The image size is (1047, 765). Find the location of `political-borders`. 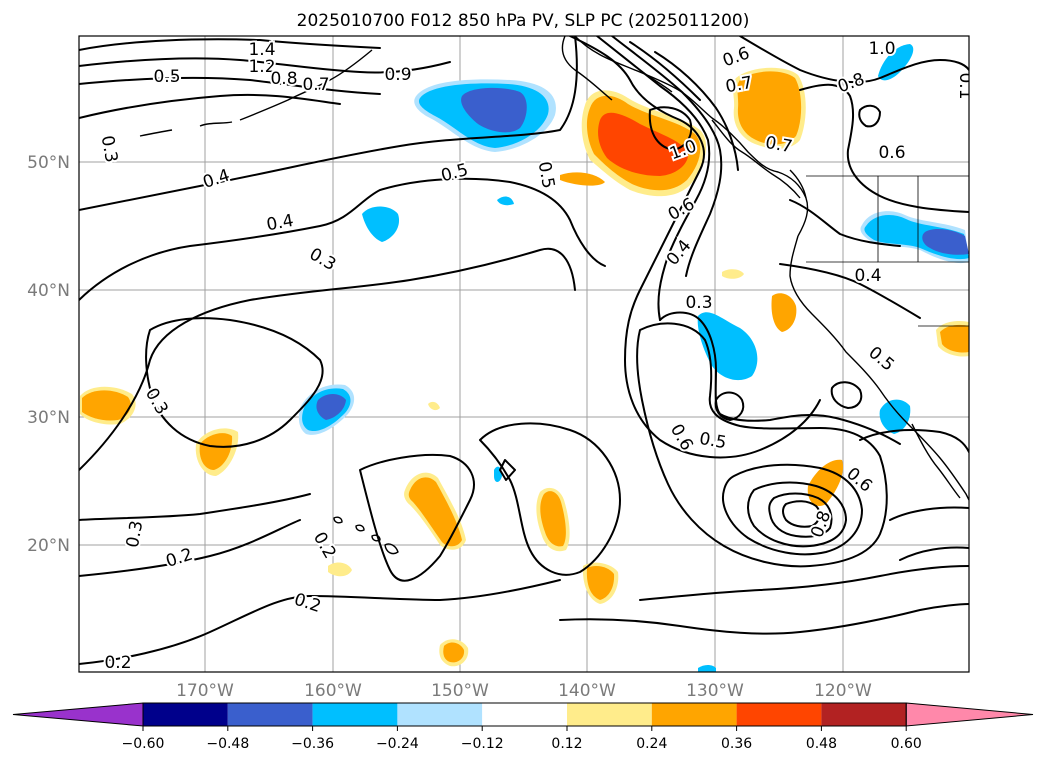

political-borders is located at coordinates (887, 251).